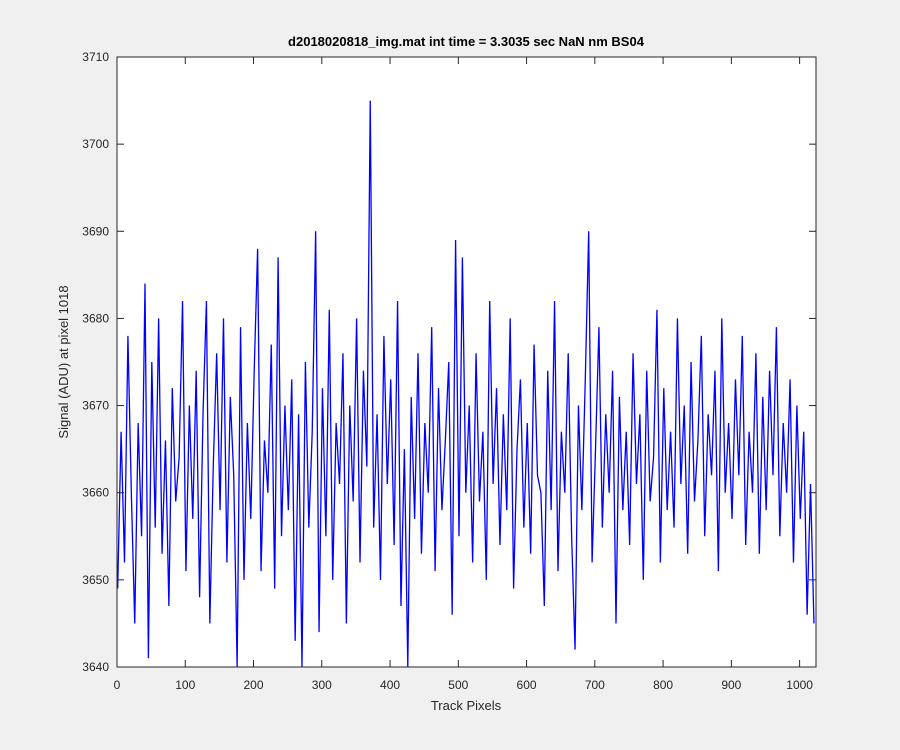  What do you see at coordinates (95, 318) in the screenshot?
I see `y-tick-label: 3680` at bounding box center [95, 318].